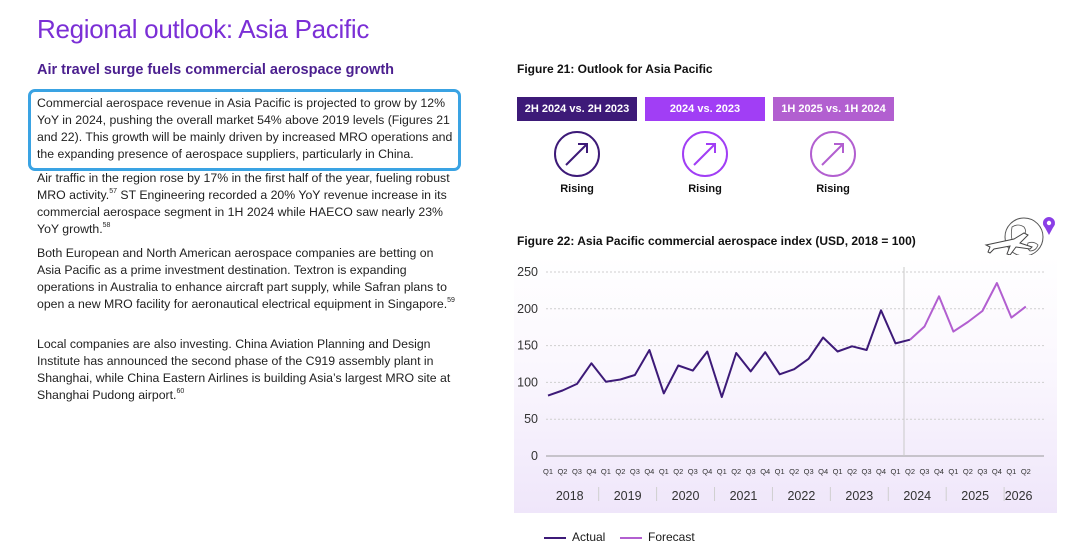 This screenshot has width=1080, height=557. What do you see at coordinates (917, 496) in the screenshot?
I see `year-label: 2024` at bounding box center [917, 496].